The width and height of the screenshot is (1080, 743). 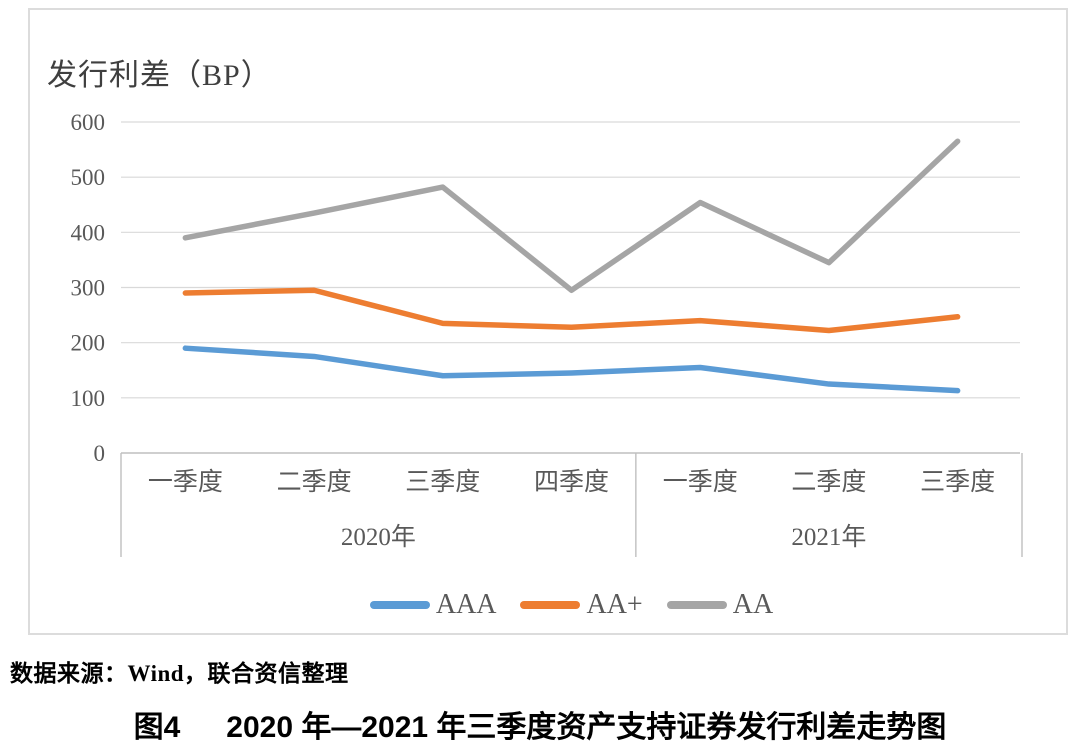 I want to click on chart-legend: AAA AA+ AA, so click(x=571, y=605).